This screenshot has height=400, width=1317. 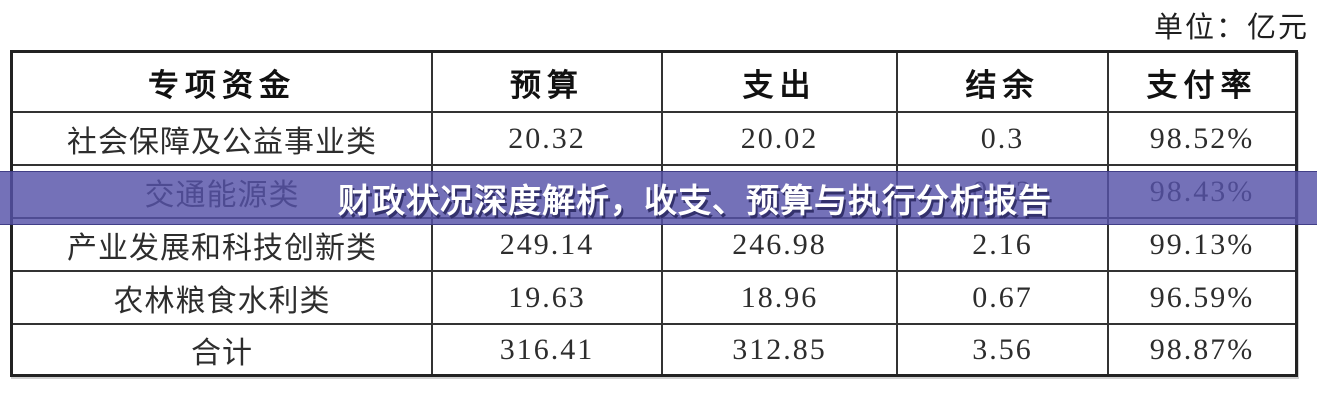 What do you see at coordinates (780, 83) in the screenshot?
I see `column-header-spend: 支出` at bounding box center [780, 83].